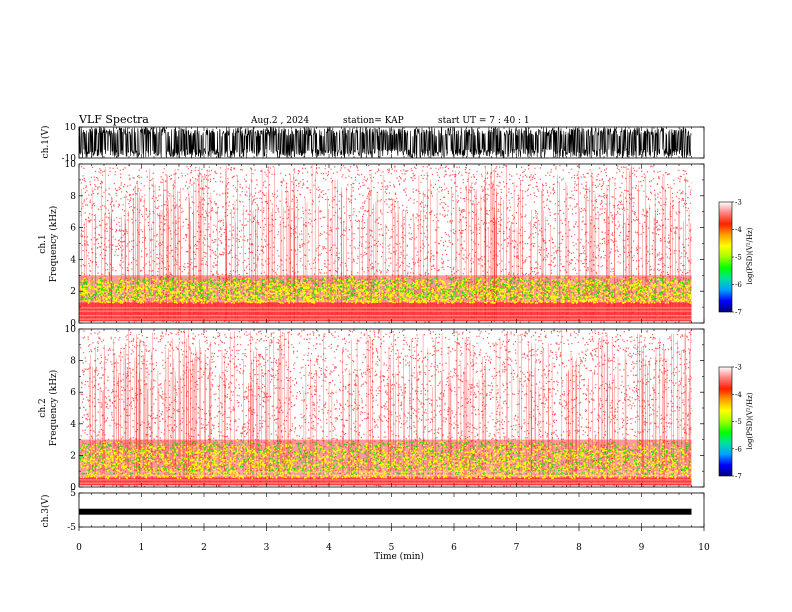 This screenshot has height=612, width=792. What do you see at coordinates (267, 548) in the screenshot?
I see `x-tick-label: 3` at bounding box center [267, 548].